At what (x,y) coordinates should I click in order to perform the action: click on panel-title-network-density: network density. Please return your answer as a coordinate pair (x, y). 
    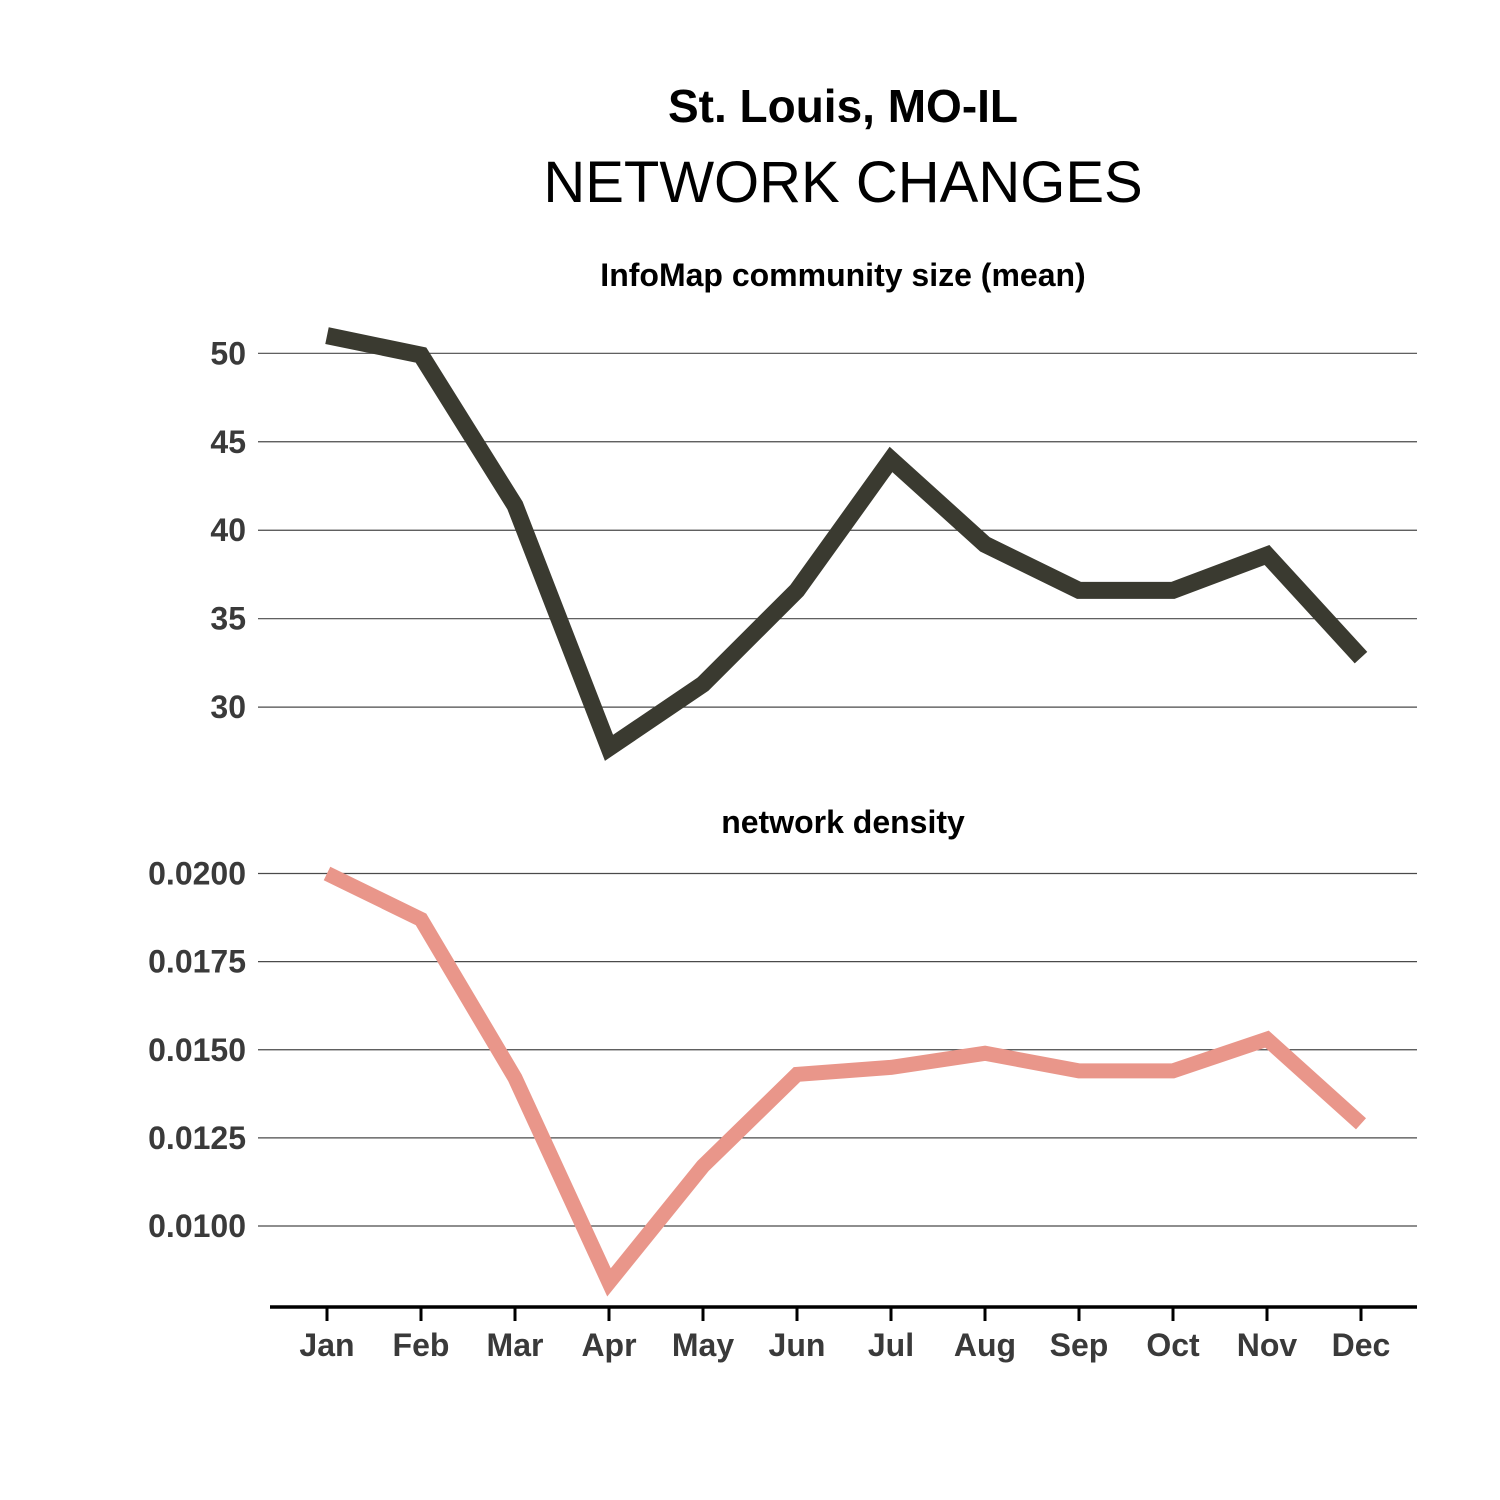
    Looking at the image, I should click on (843, 822).